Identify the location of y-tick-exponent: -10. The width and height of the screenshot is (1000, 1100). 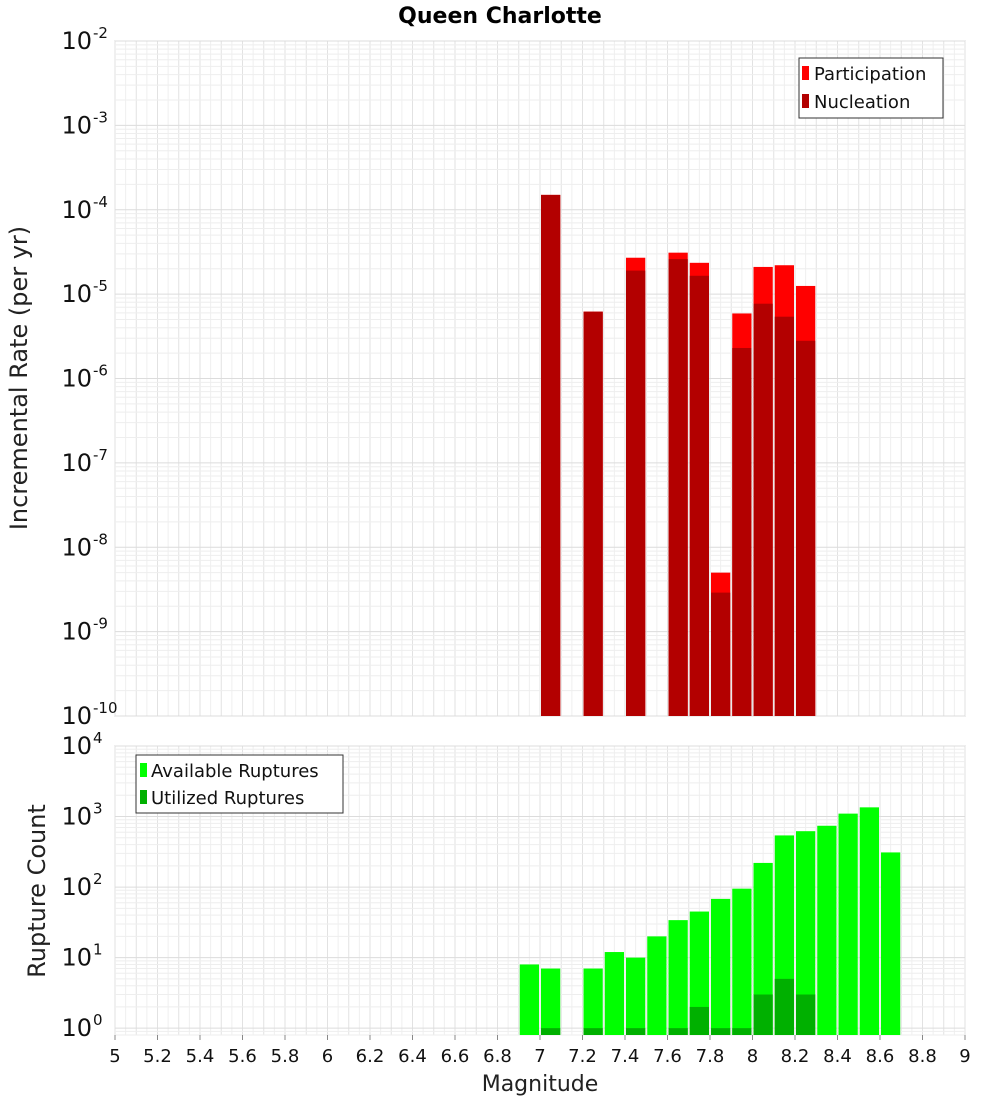
(105, 708).